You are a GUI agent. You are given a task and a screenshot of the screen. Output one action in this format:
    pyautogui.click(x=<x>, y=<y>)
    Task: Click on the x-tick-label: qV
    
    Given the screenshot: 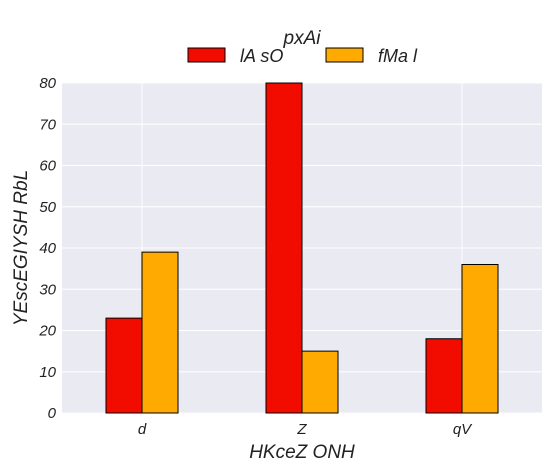 What is the action you would take?
    pyautogui.click(x=463, y=429)
    